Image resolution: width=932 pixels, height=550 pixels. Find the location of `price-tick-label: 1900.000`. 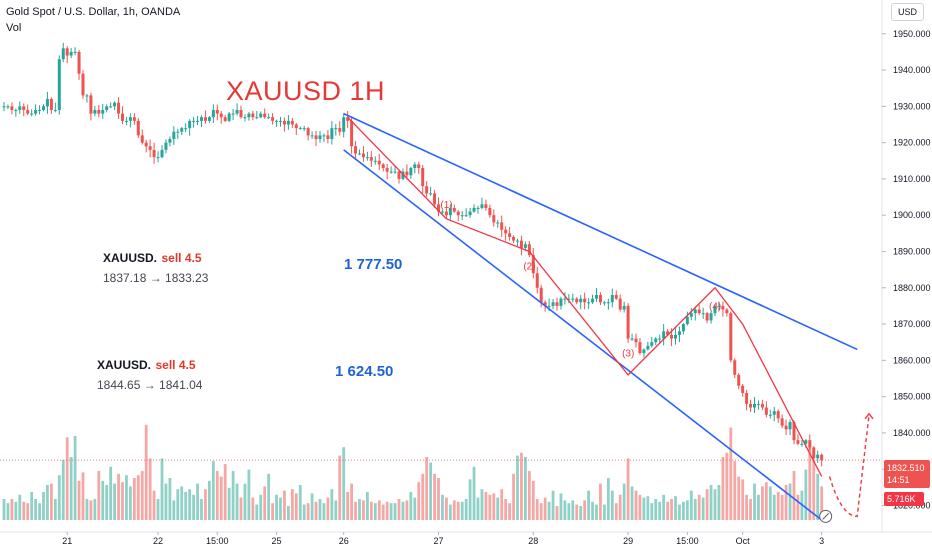

price-tick-label: 1900.000 is located at coordinates (912, 215).